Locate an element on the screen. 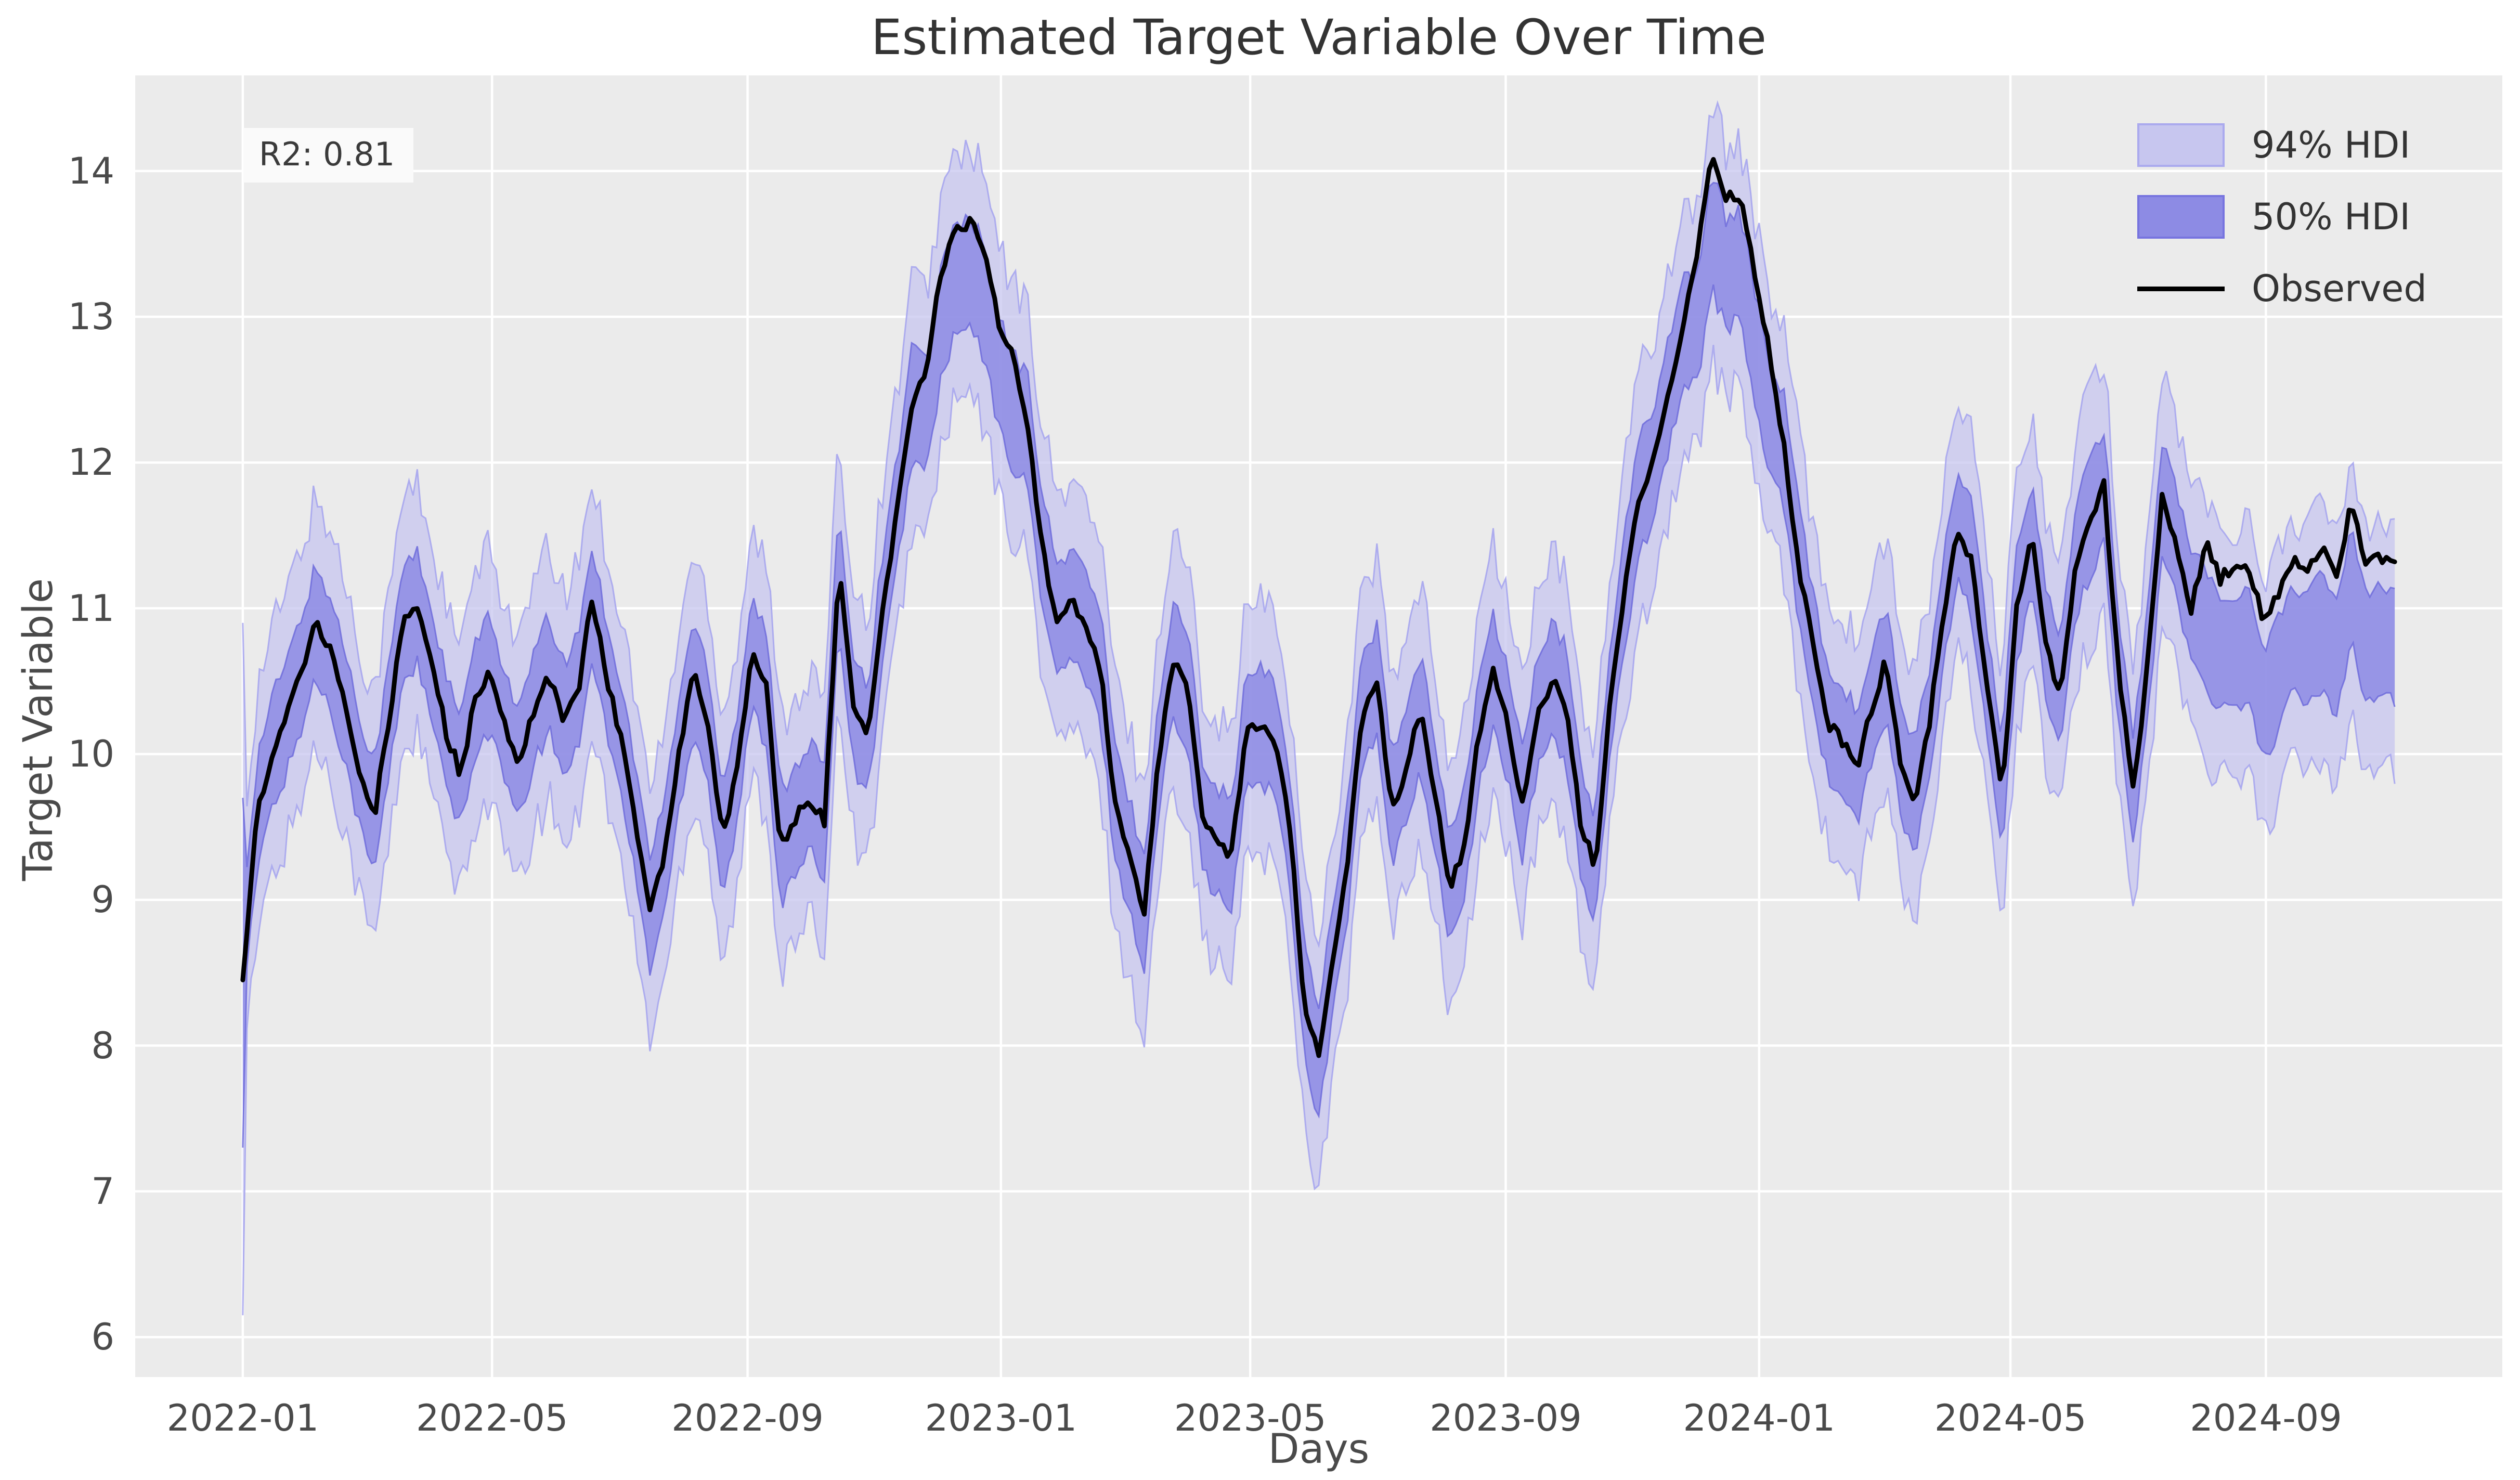  x-tick-label: 2023-01 is located at coordinates (1001, 1418).